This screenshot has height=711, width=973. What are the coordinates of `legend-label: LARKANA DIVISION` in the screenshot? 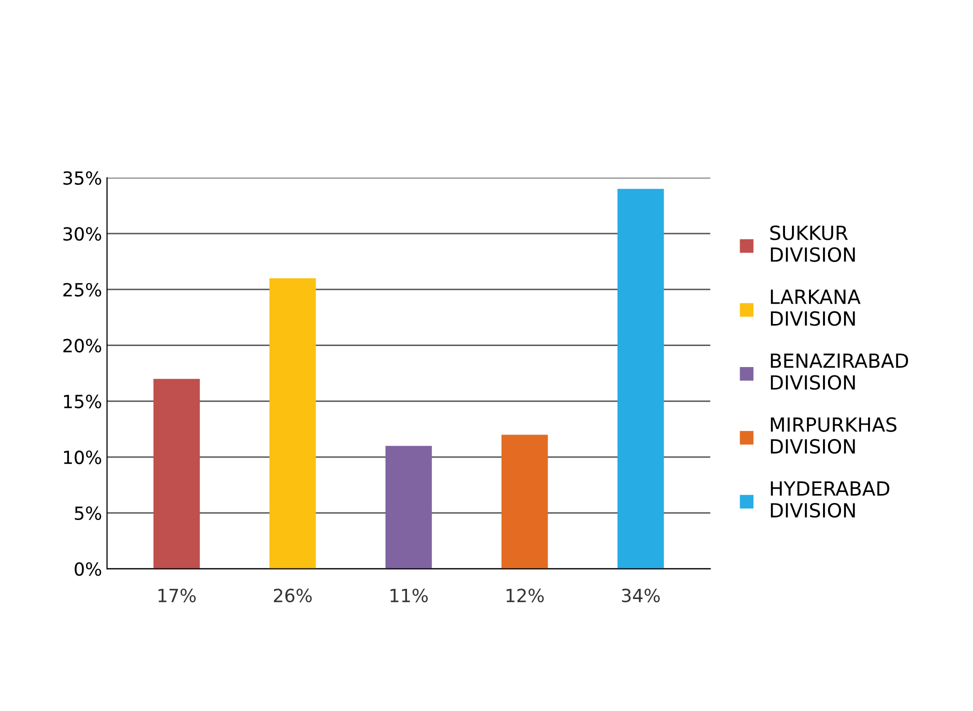 It's located at (815, 308).